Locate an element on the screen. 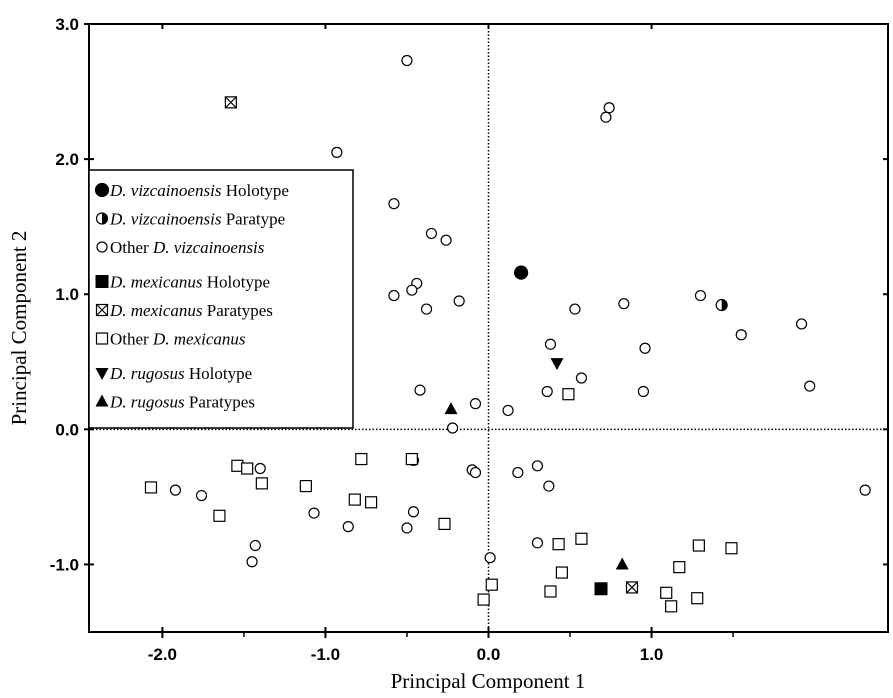 This screenshot has height=698, width=893. legend-label: D. rugosus Holotype is located at coordinates (180, 373).